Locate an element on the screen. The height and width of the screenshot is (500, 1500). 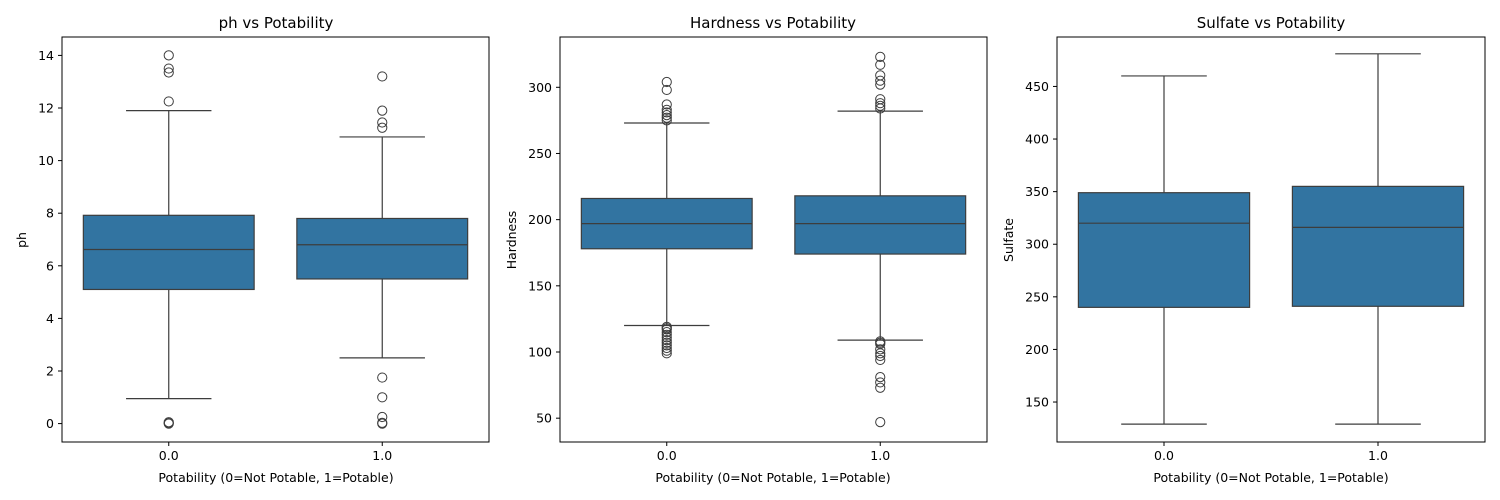
y-axis-label-hardness: Hardness is located at coordinates (511, 240).